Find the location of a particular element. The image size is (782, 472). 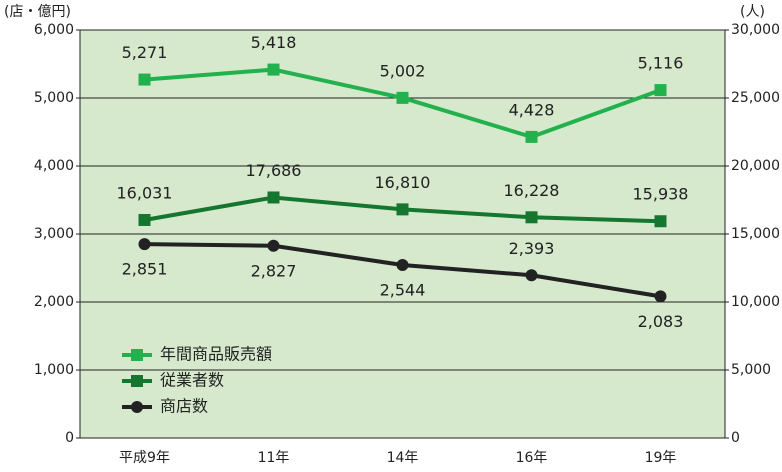

y-tick-label: 0 is located at coordinates (69, 438).